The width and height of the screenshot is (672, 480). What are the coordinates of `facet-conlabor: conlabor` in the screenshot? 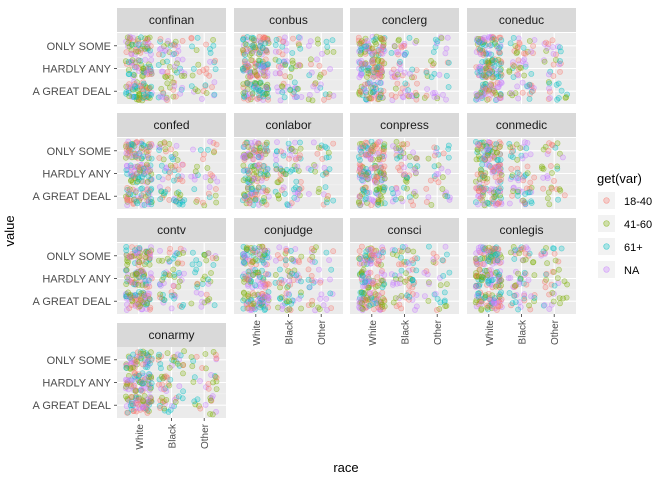 It's located at (288, 161).